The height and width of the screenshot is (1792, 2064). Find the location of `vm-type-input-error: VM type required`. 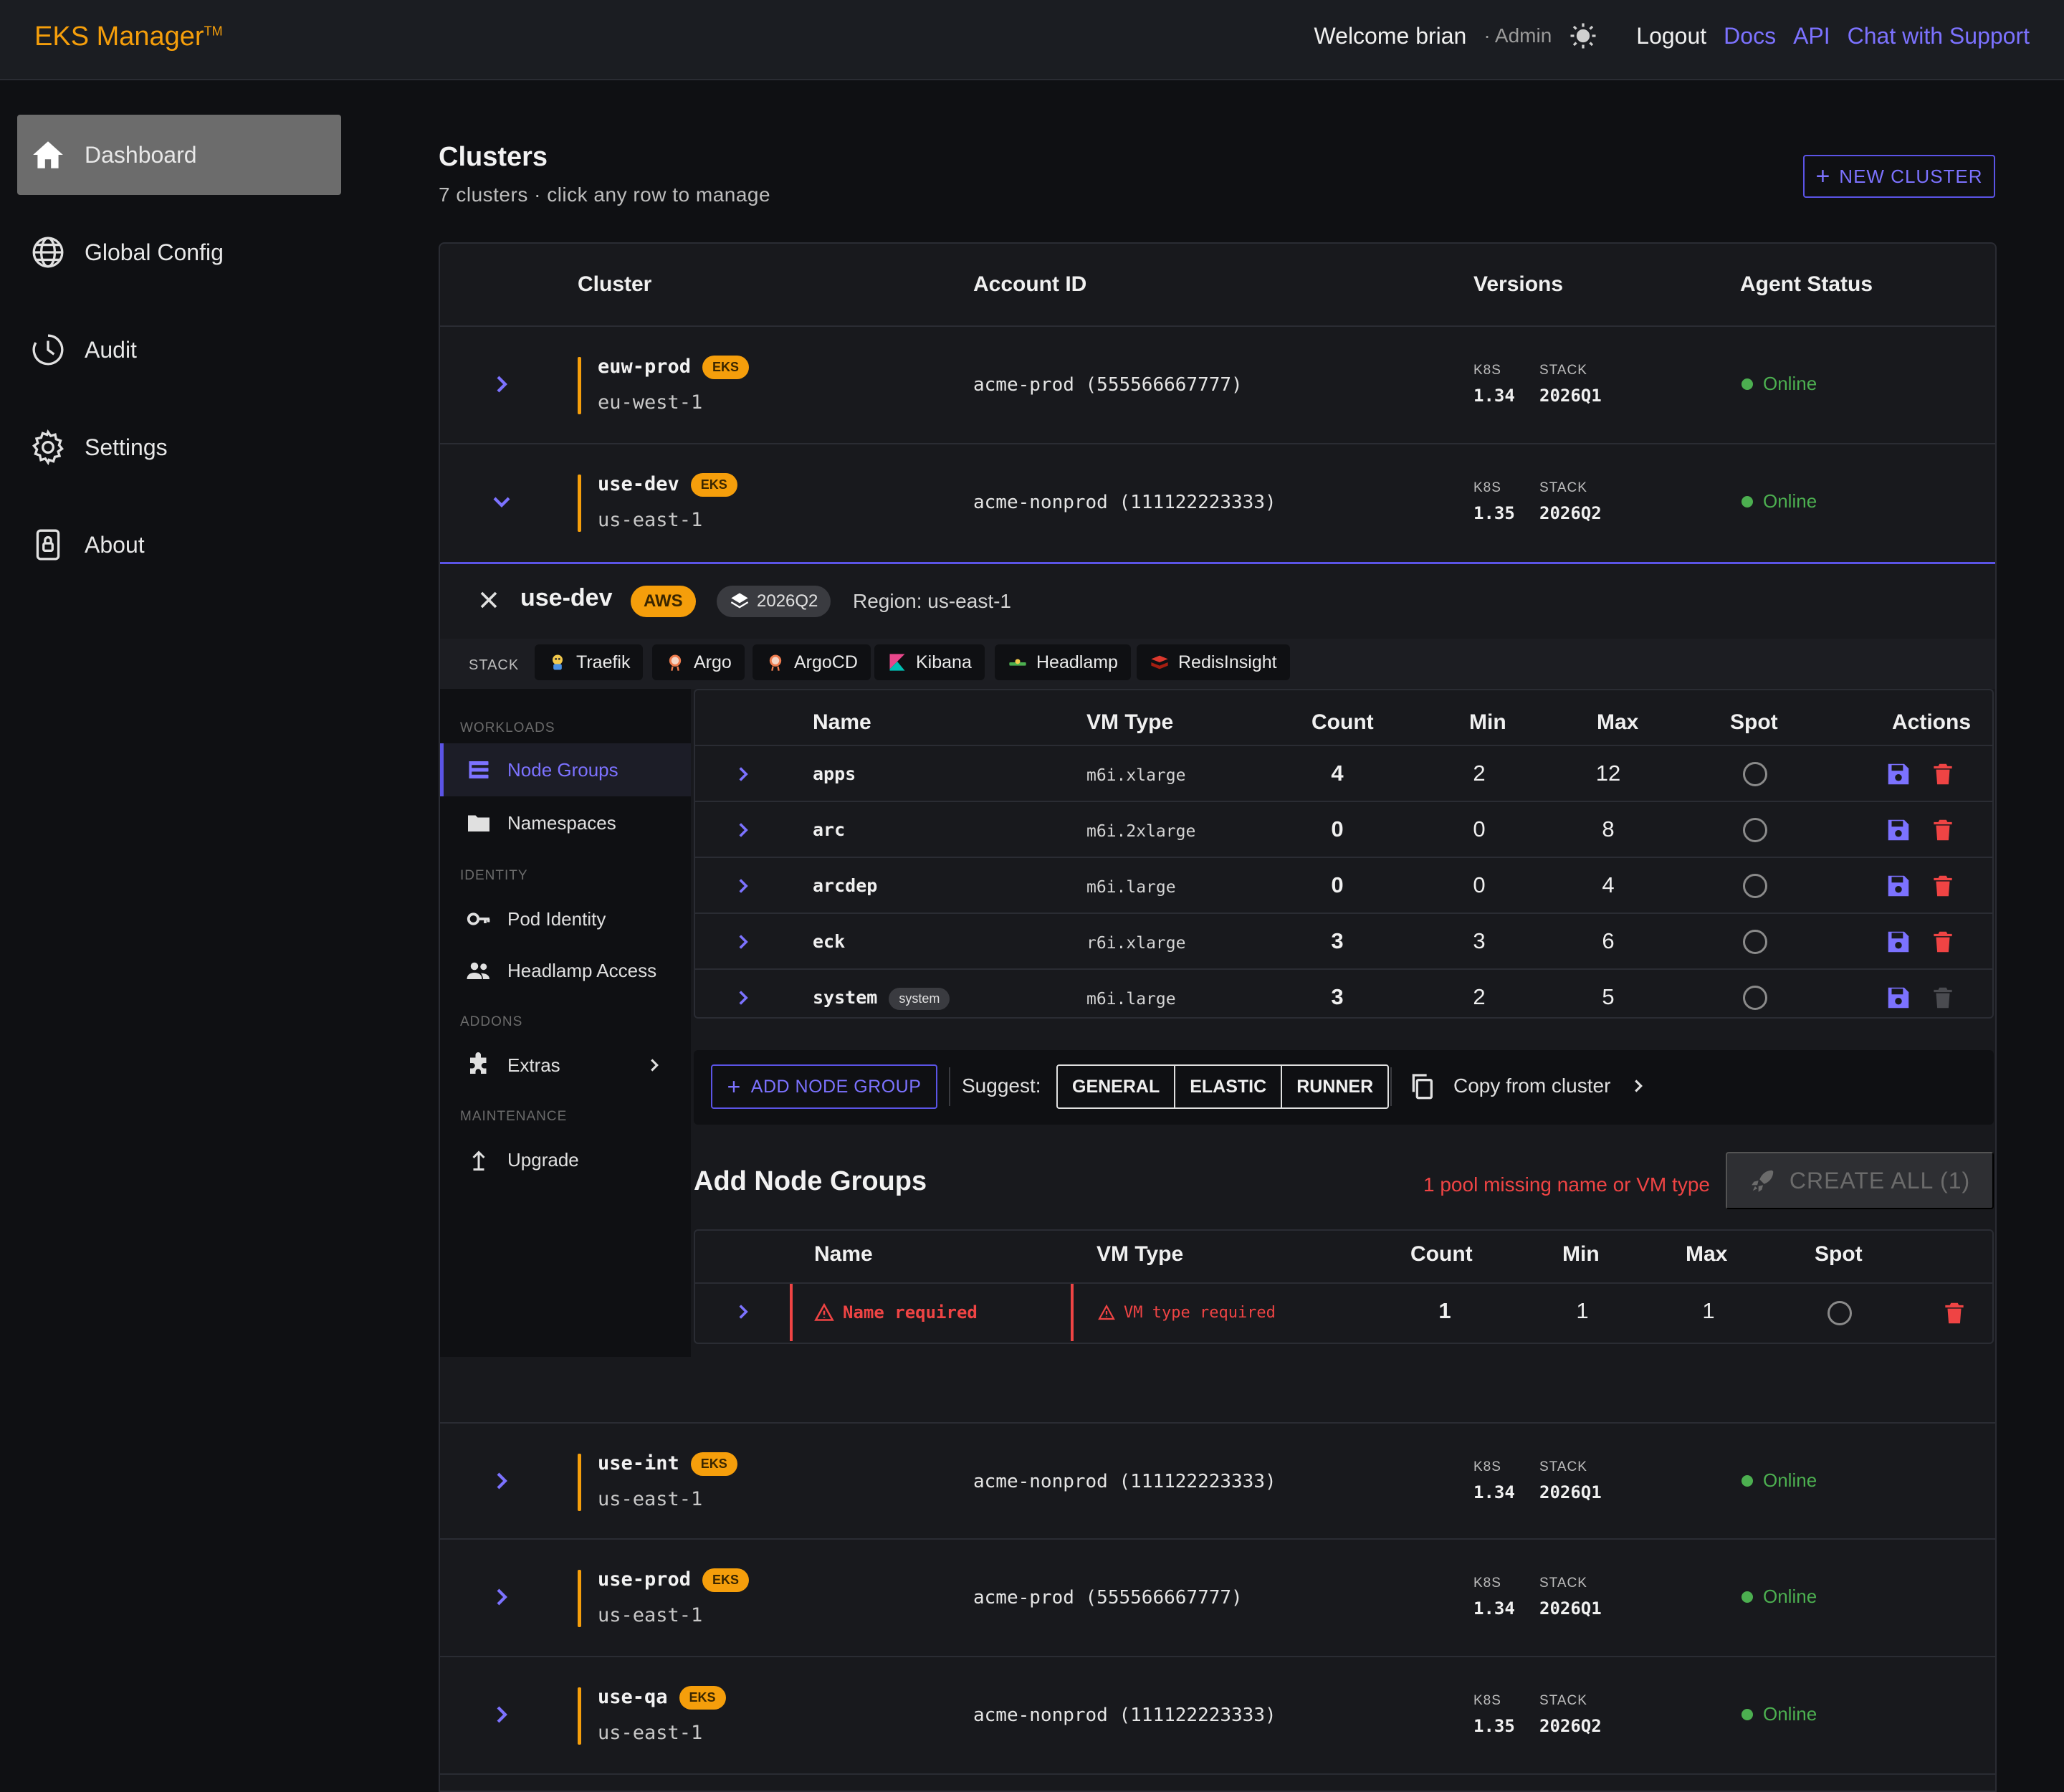

vm-type-input-error: VM type required is located at coordinates (1214, 1313).